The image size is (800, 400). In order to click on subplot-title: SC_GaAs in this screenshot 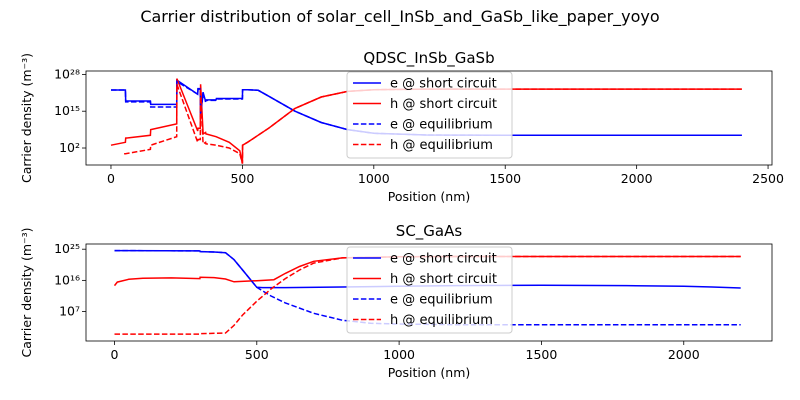, I will do `click(429, 231)`.